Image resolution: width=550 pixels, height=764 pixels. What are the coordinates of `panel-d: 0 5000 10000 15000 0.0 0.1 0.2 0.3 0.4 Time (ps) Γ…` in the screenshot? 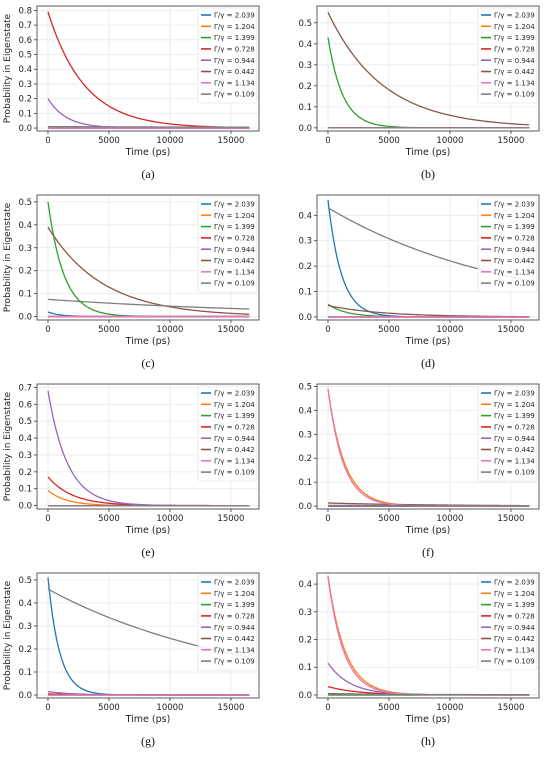 It's located at (418, 282).